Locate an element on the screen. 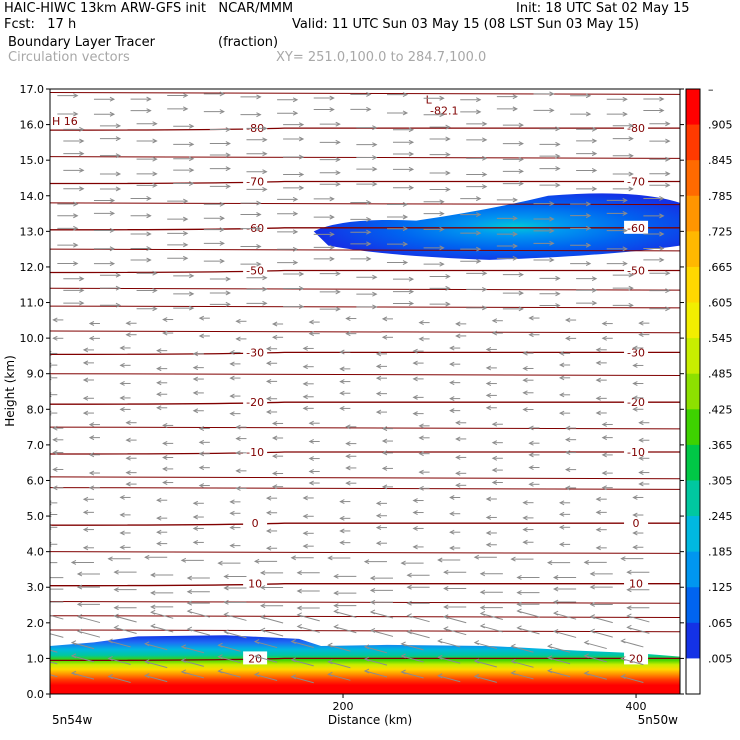 The image size is (740, 740). colorbar-label: .545 is located at coordinates (720, 338).